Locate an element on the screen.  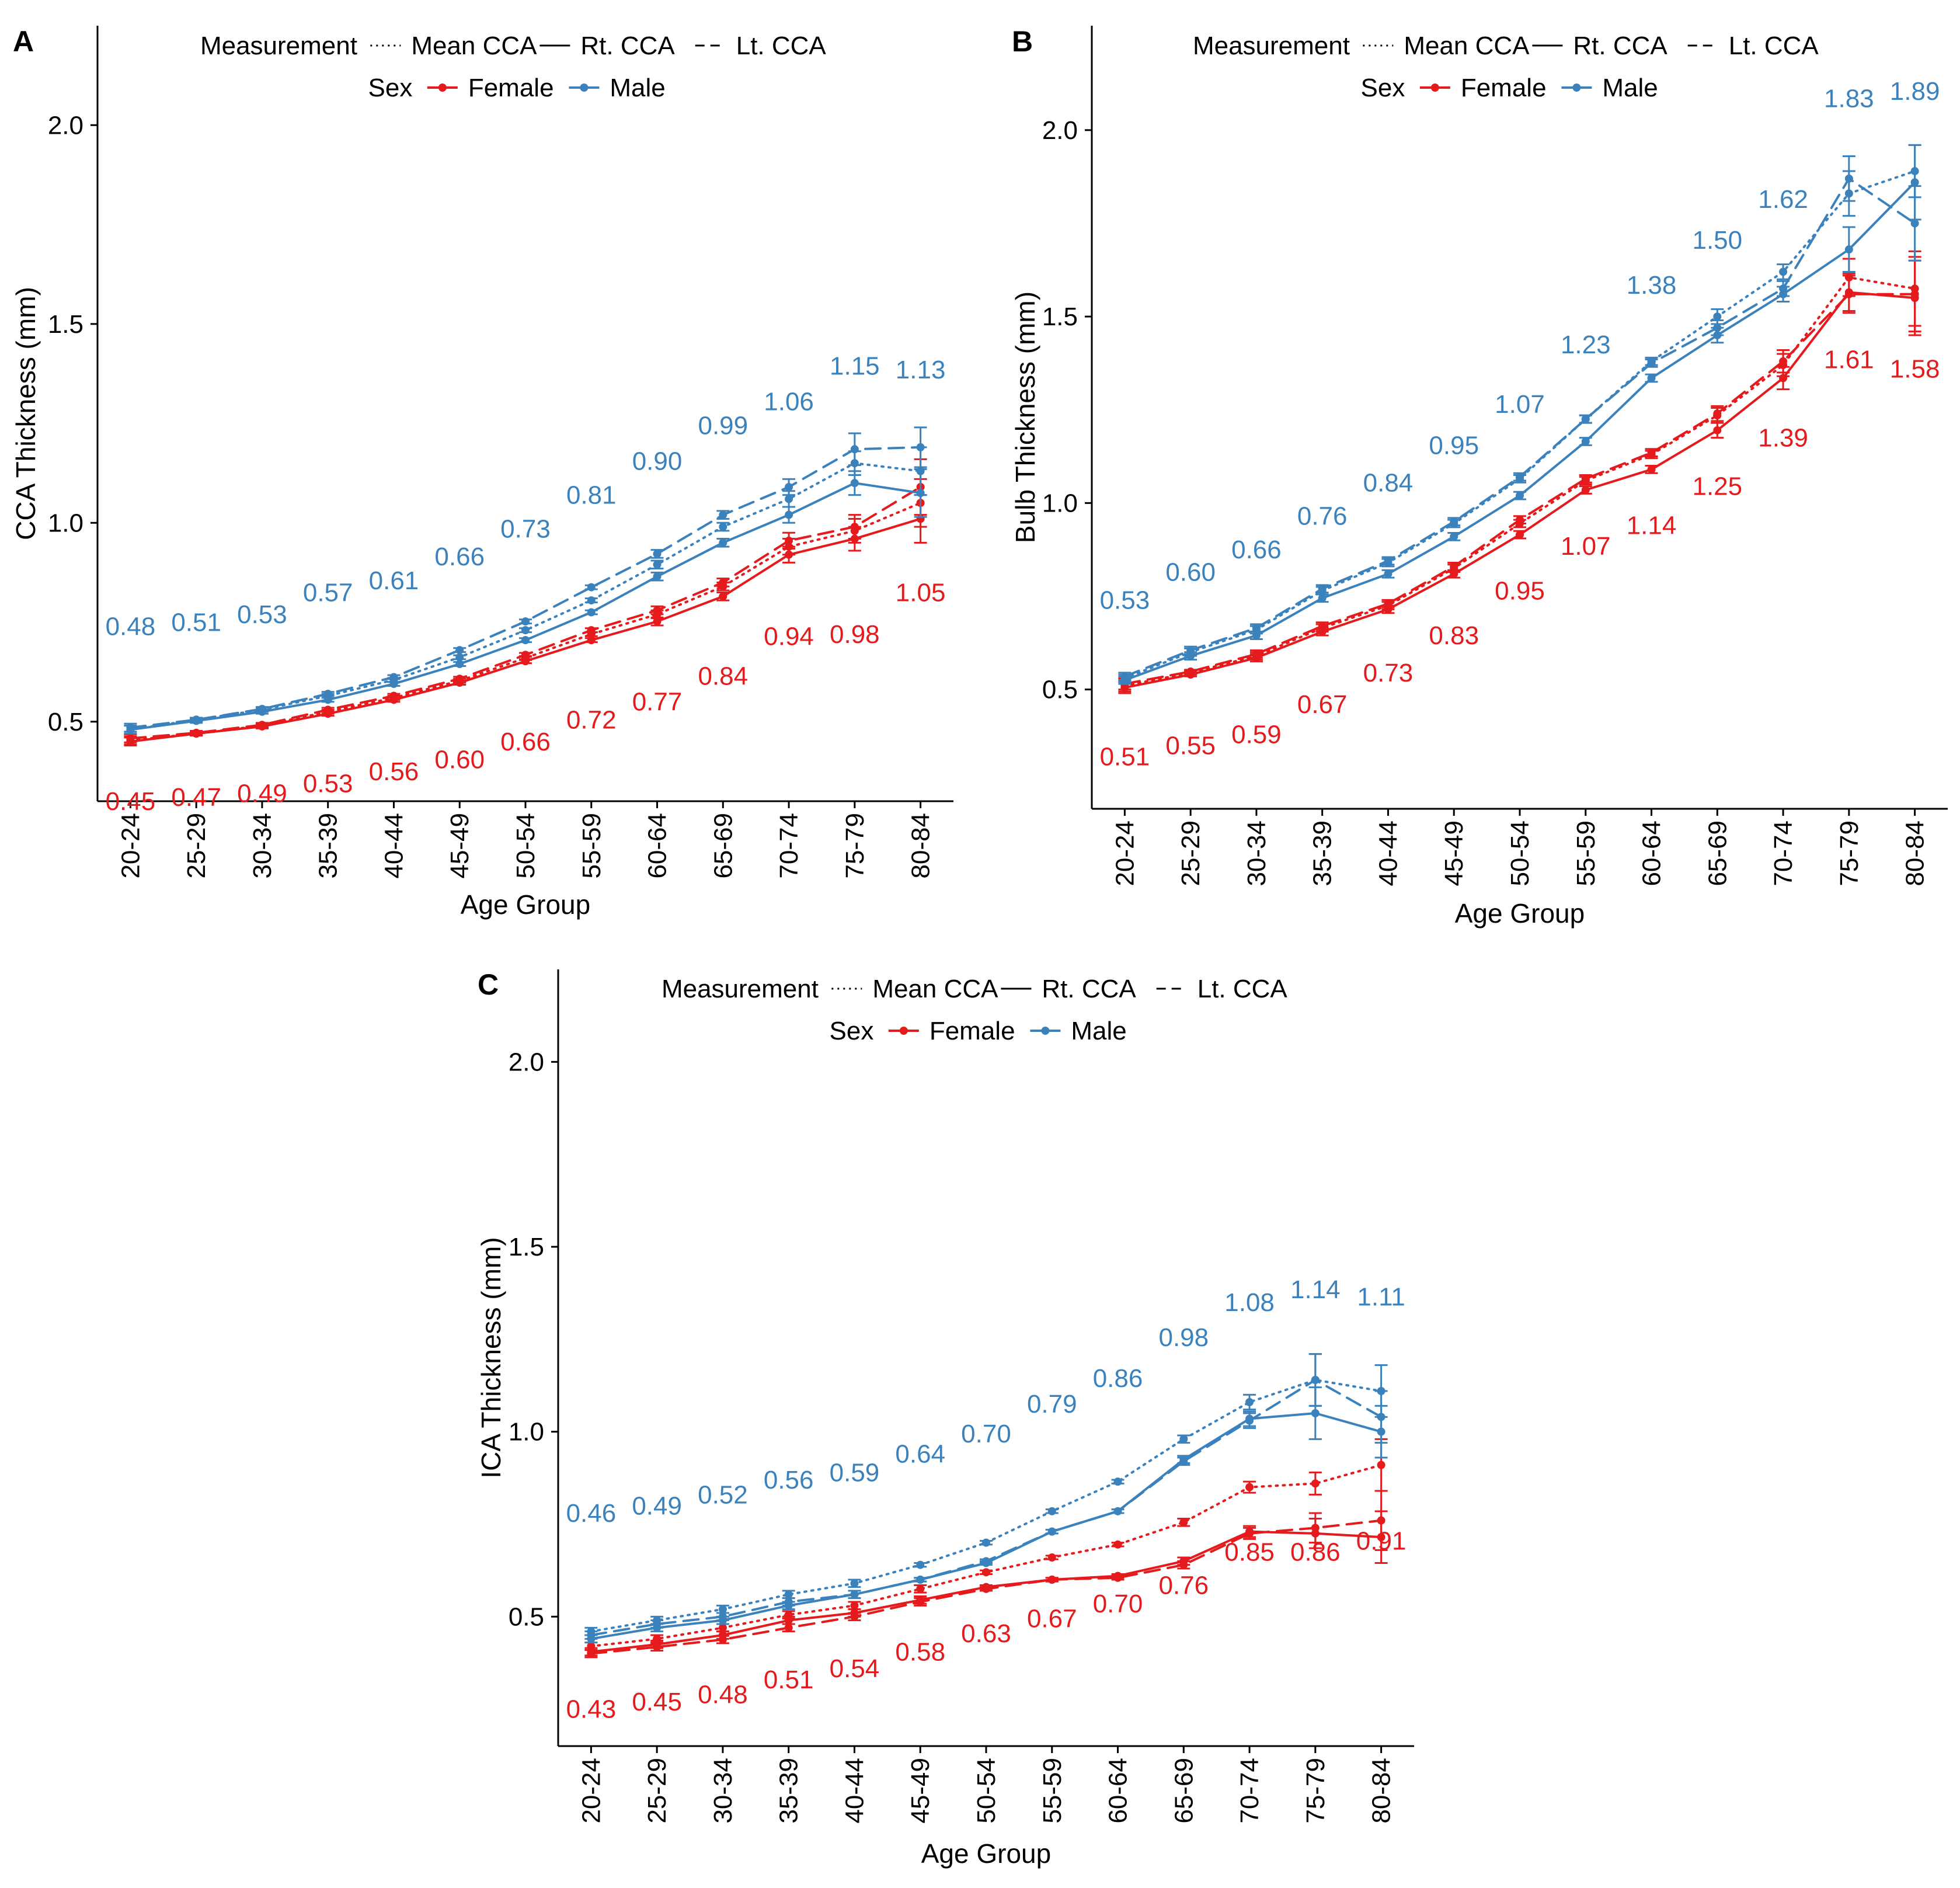
male-value-label: 0.99 is located at coordinates (723, 425).